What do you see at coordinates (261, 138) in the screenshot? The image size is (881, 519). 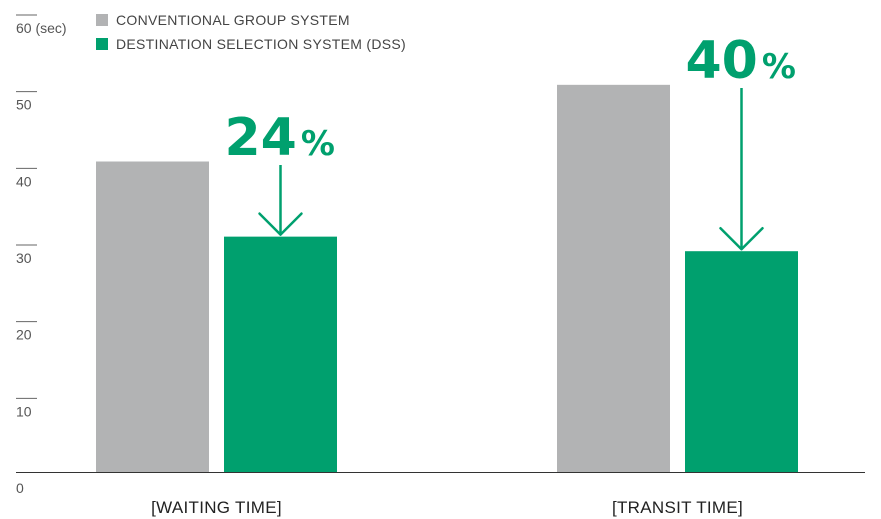 I see `reduction-value: 24` at bounding box center [261, 138].